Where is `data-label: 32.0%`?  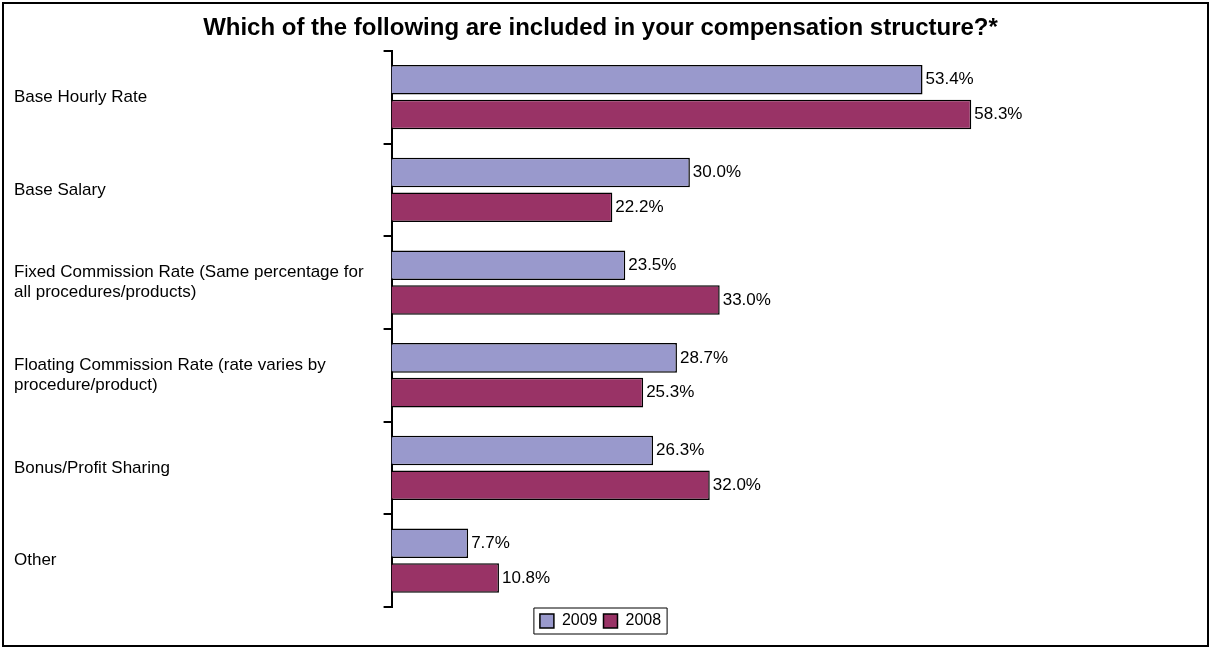
data-label: 32.0% is located at coordinates (736, 485).